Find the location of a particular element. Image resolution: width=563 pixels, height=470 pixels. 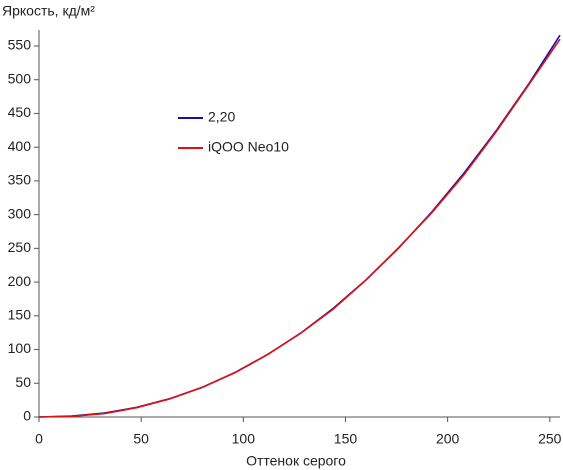

y-tick-label: 50 is located at coordinates (23, 382).